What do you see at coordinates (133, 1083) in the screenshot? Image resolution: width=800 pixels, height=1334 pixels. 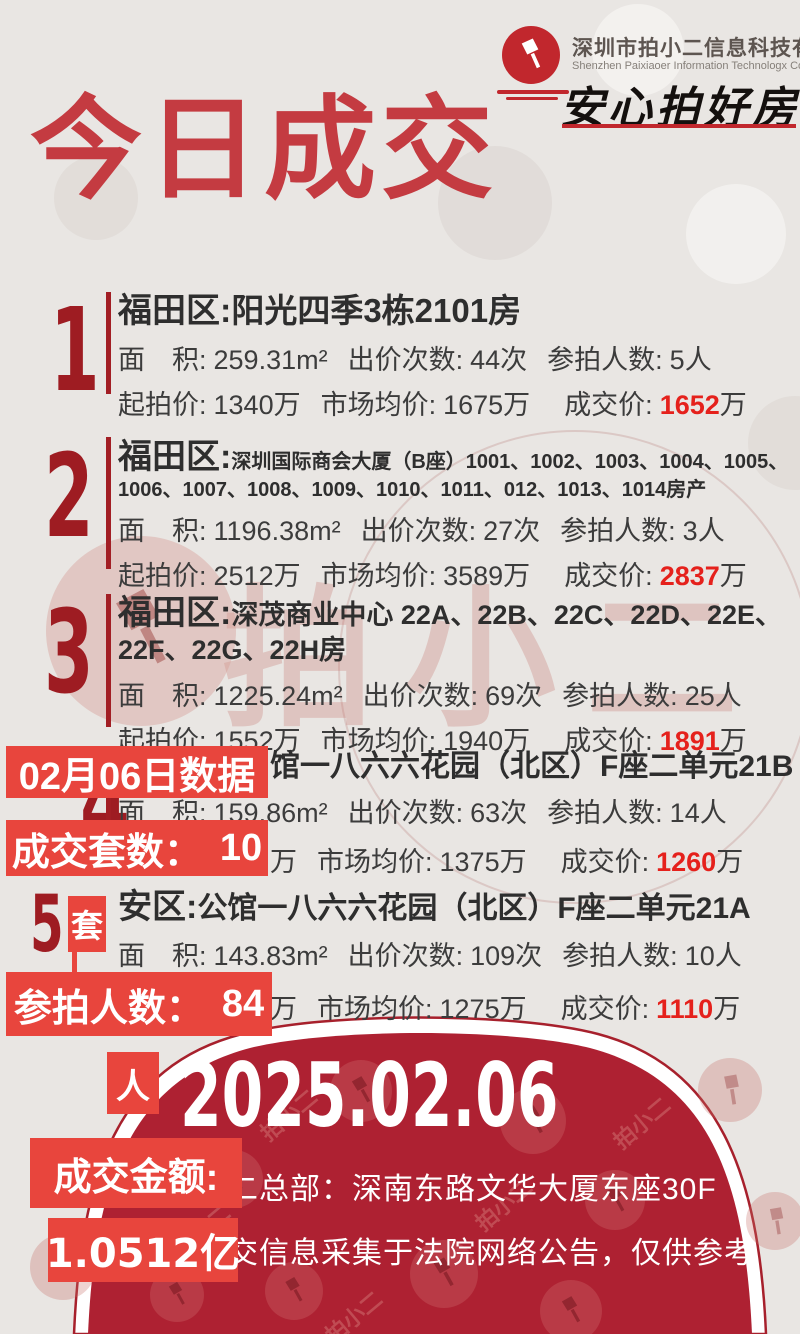 I see `unit-ren-badge: 人` at bounding box center [133, 1083].